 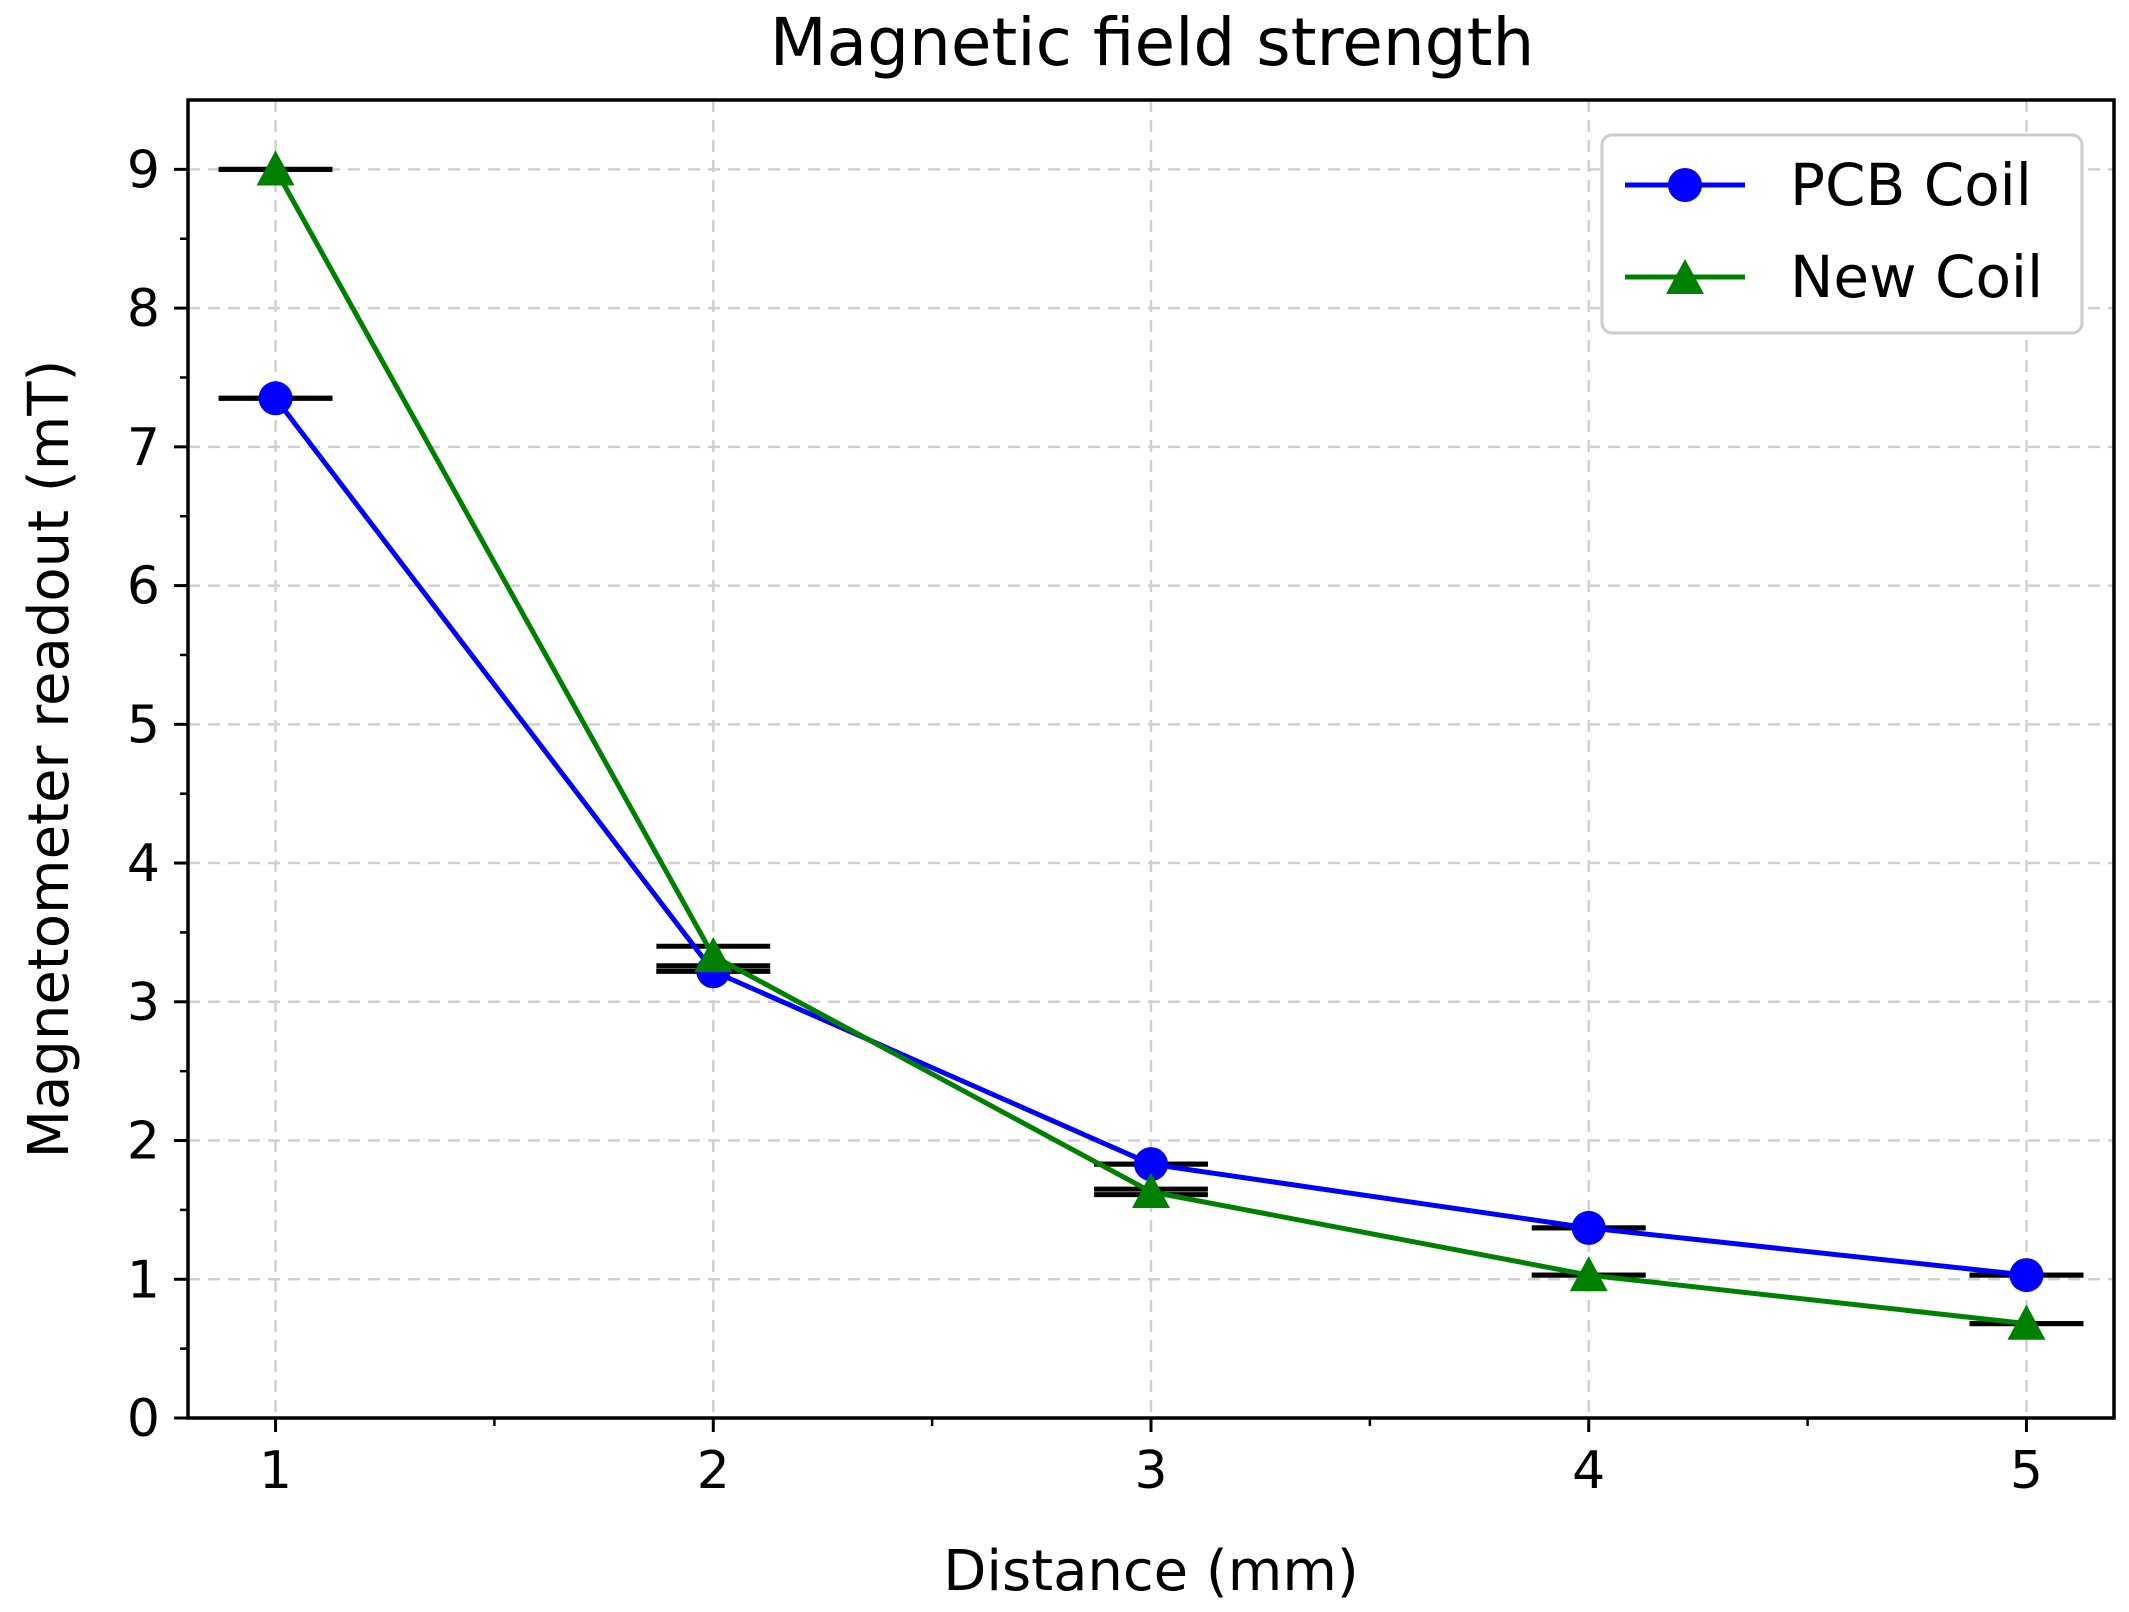 I want to click on y-axis-label: Magnetometer readout (mT), so click(x=49, y=759).